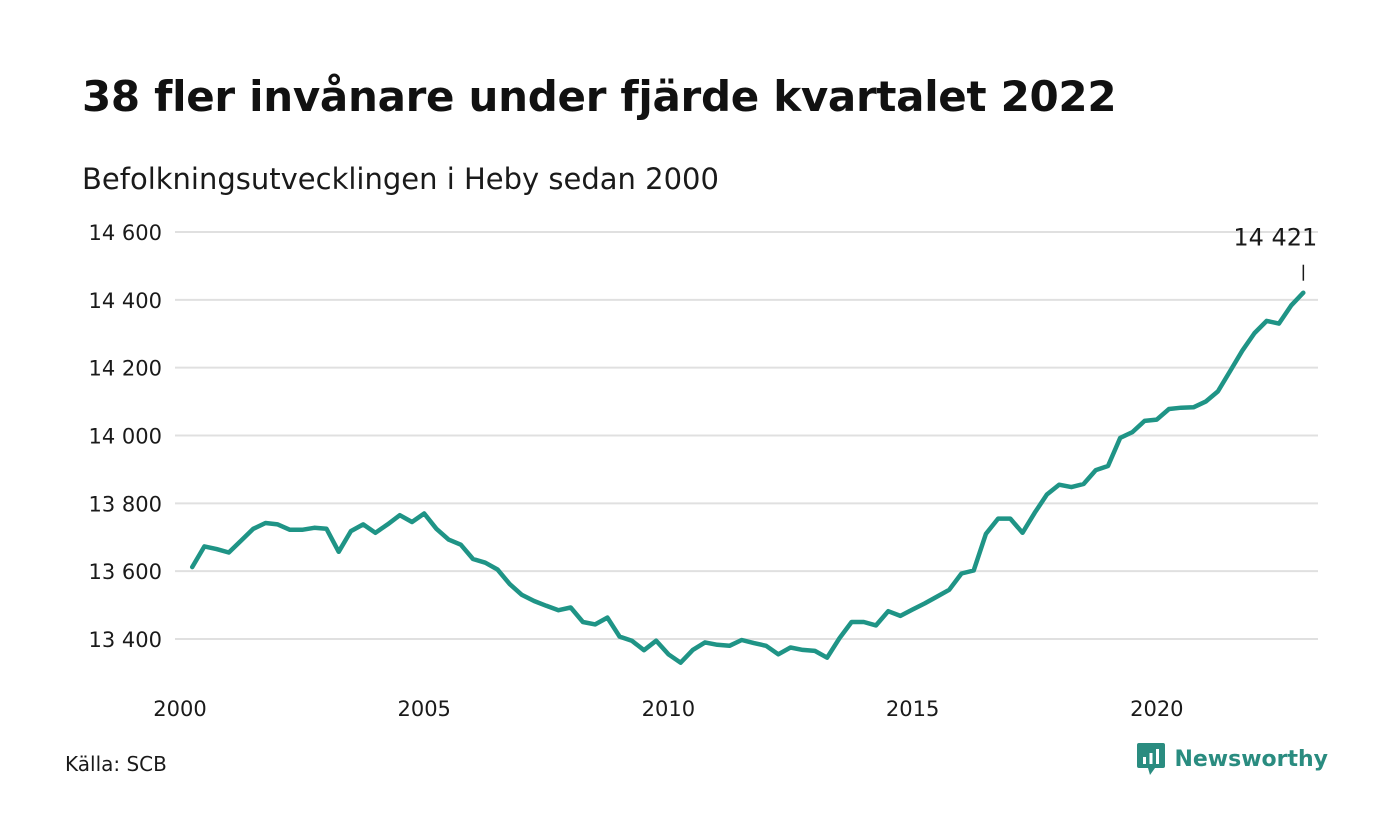 Image resolution: width=1400 pixels, height=840 pixels. Describe the element at coordinates (1151, 759) in the screenshot. I see `newsworthy-logo-icon` at that location.